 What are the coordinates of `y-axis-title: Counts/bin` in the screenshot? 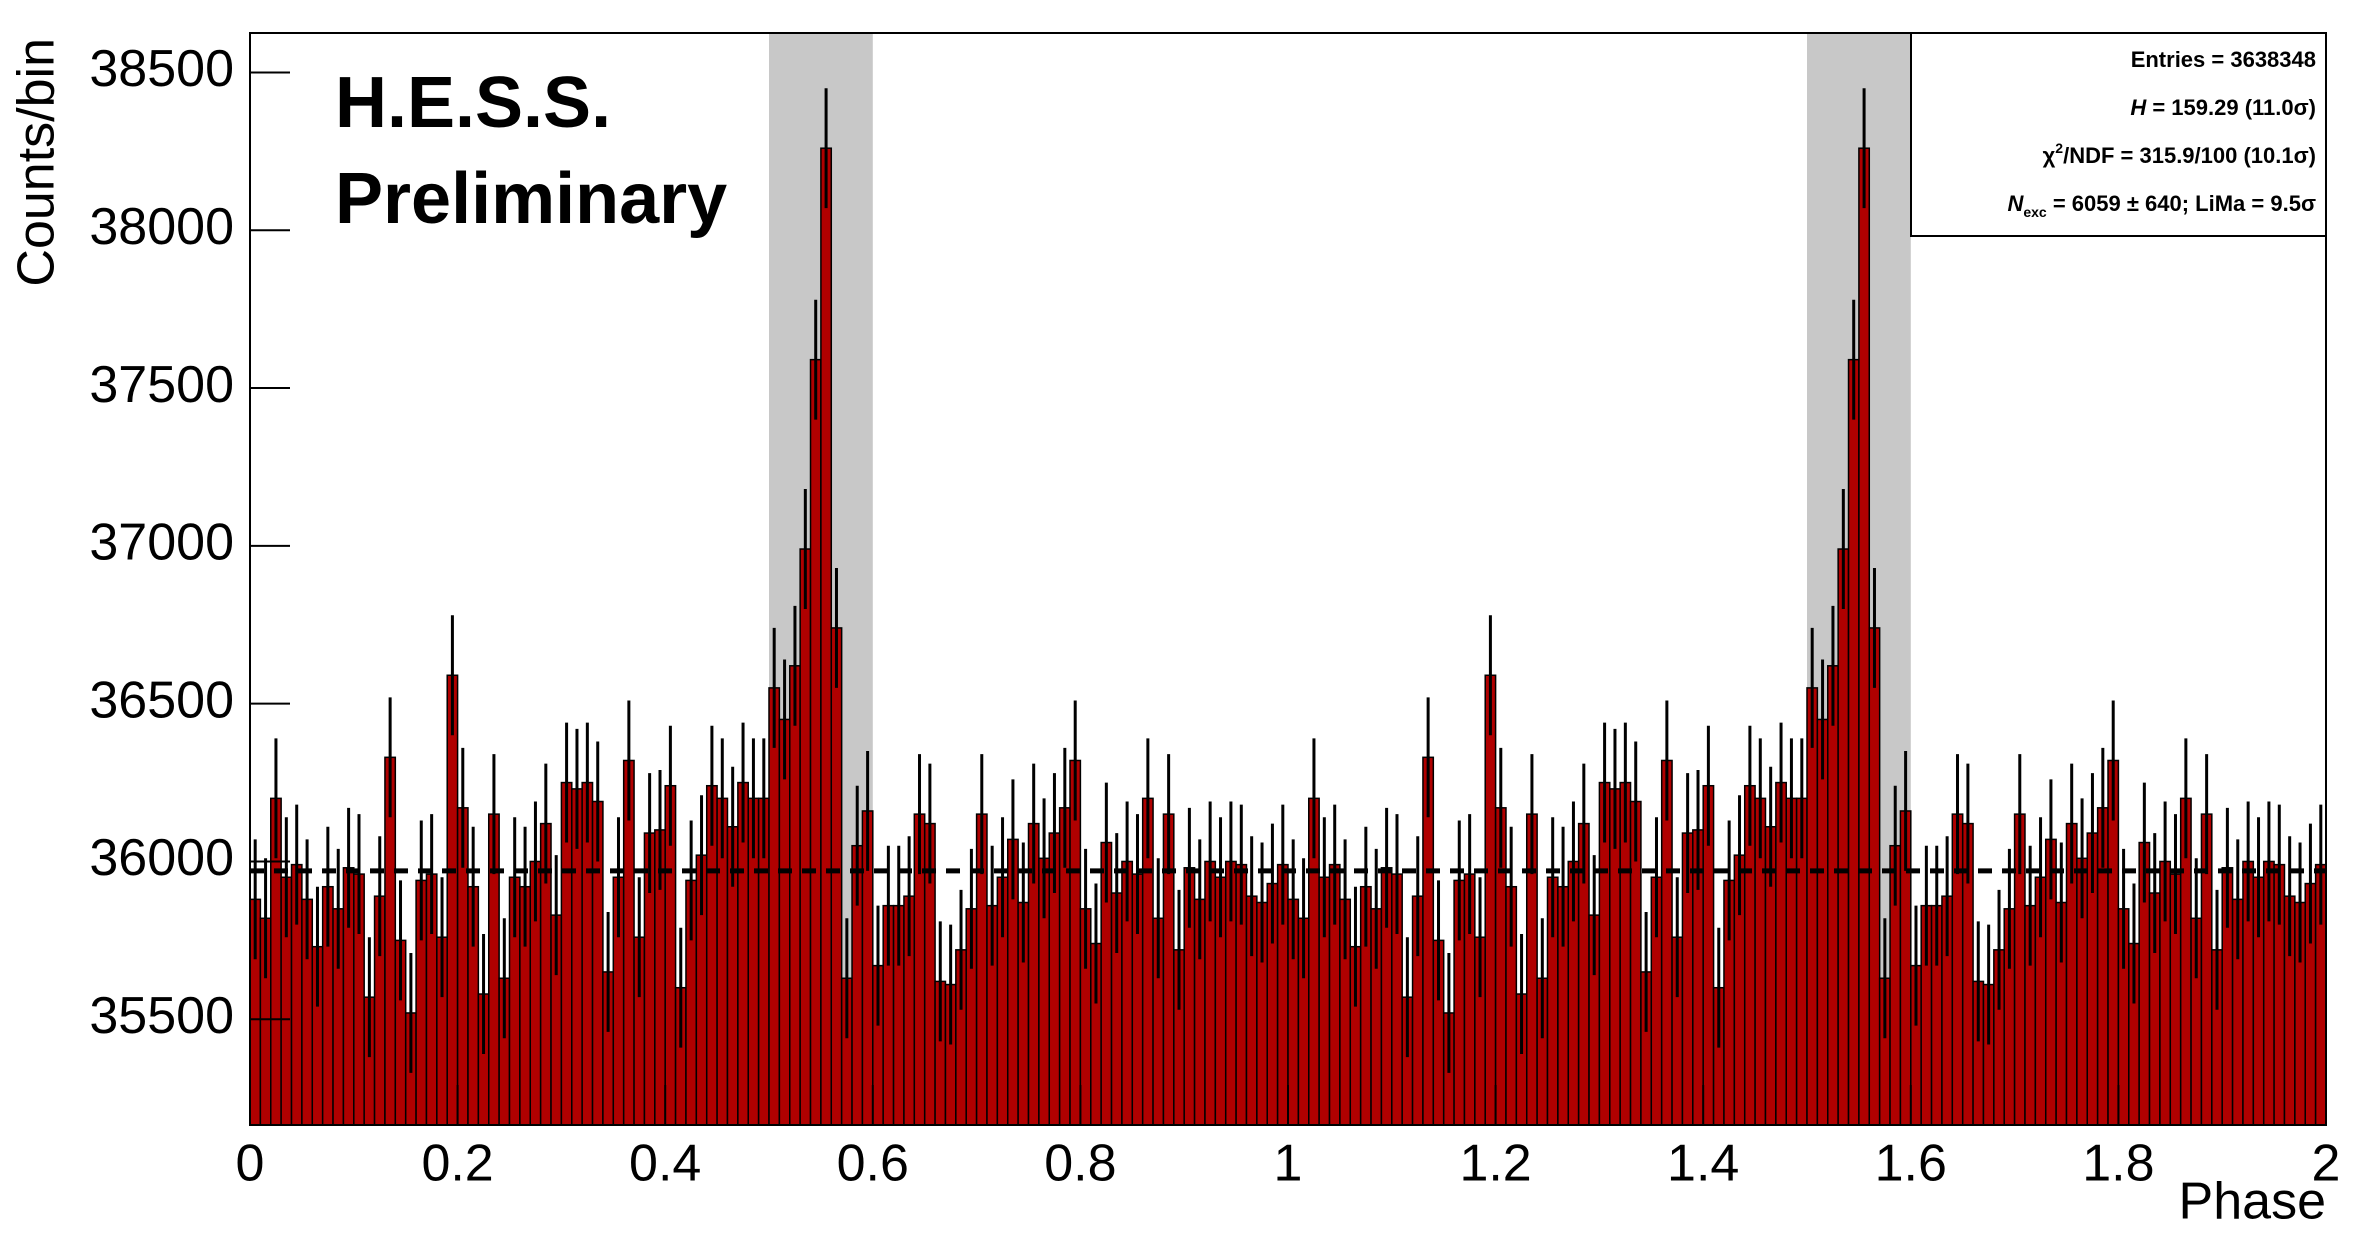 It's located at (37, 162).